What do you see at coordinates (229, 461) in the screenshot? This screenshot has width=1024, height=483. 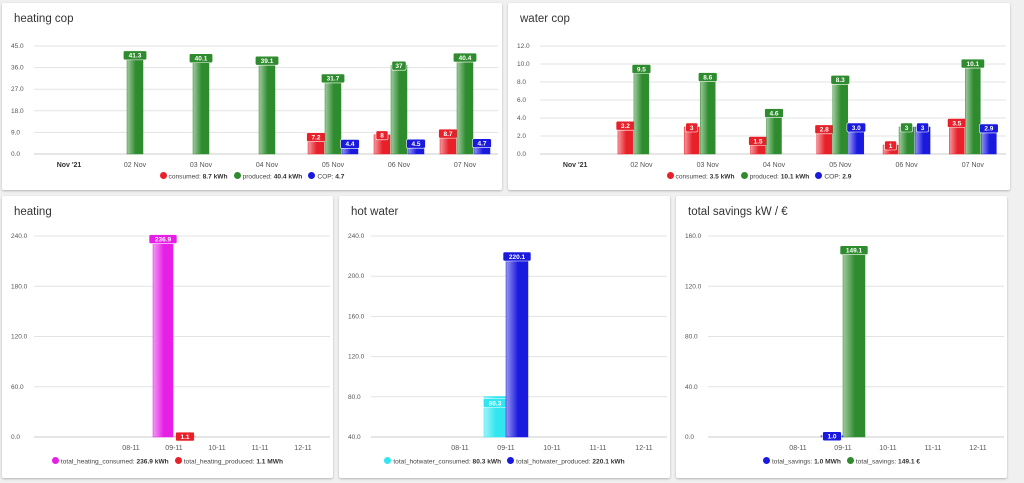 I see `legend-item: total_heating_produced: 1.1 MWh` at bounding box center [229, 461].